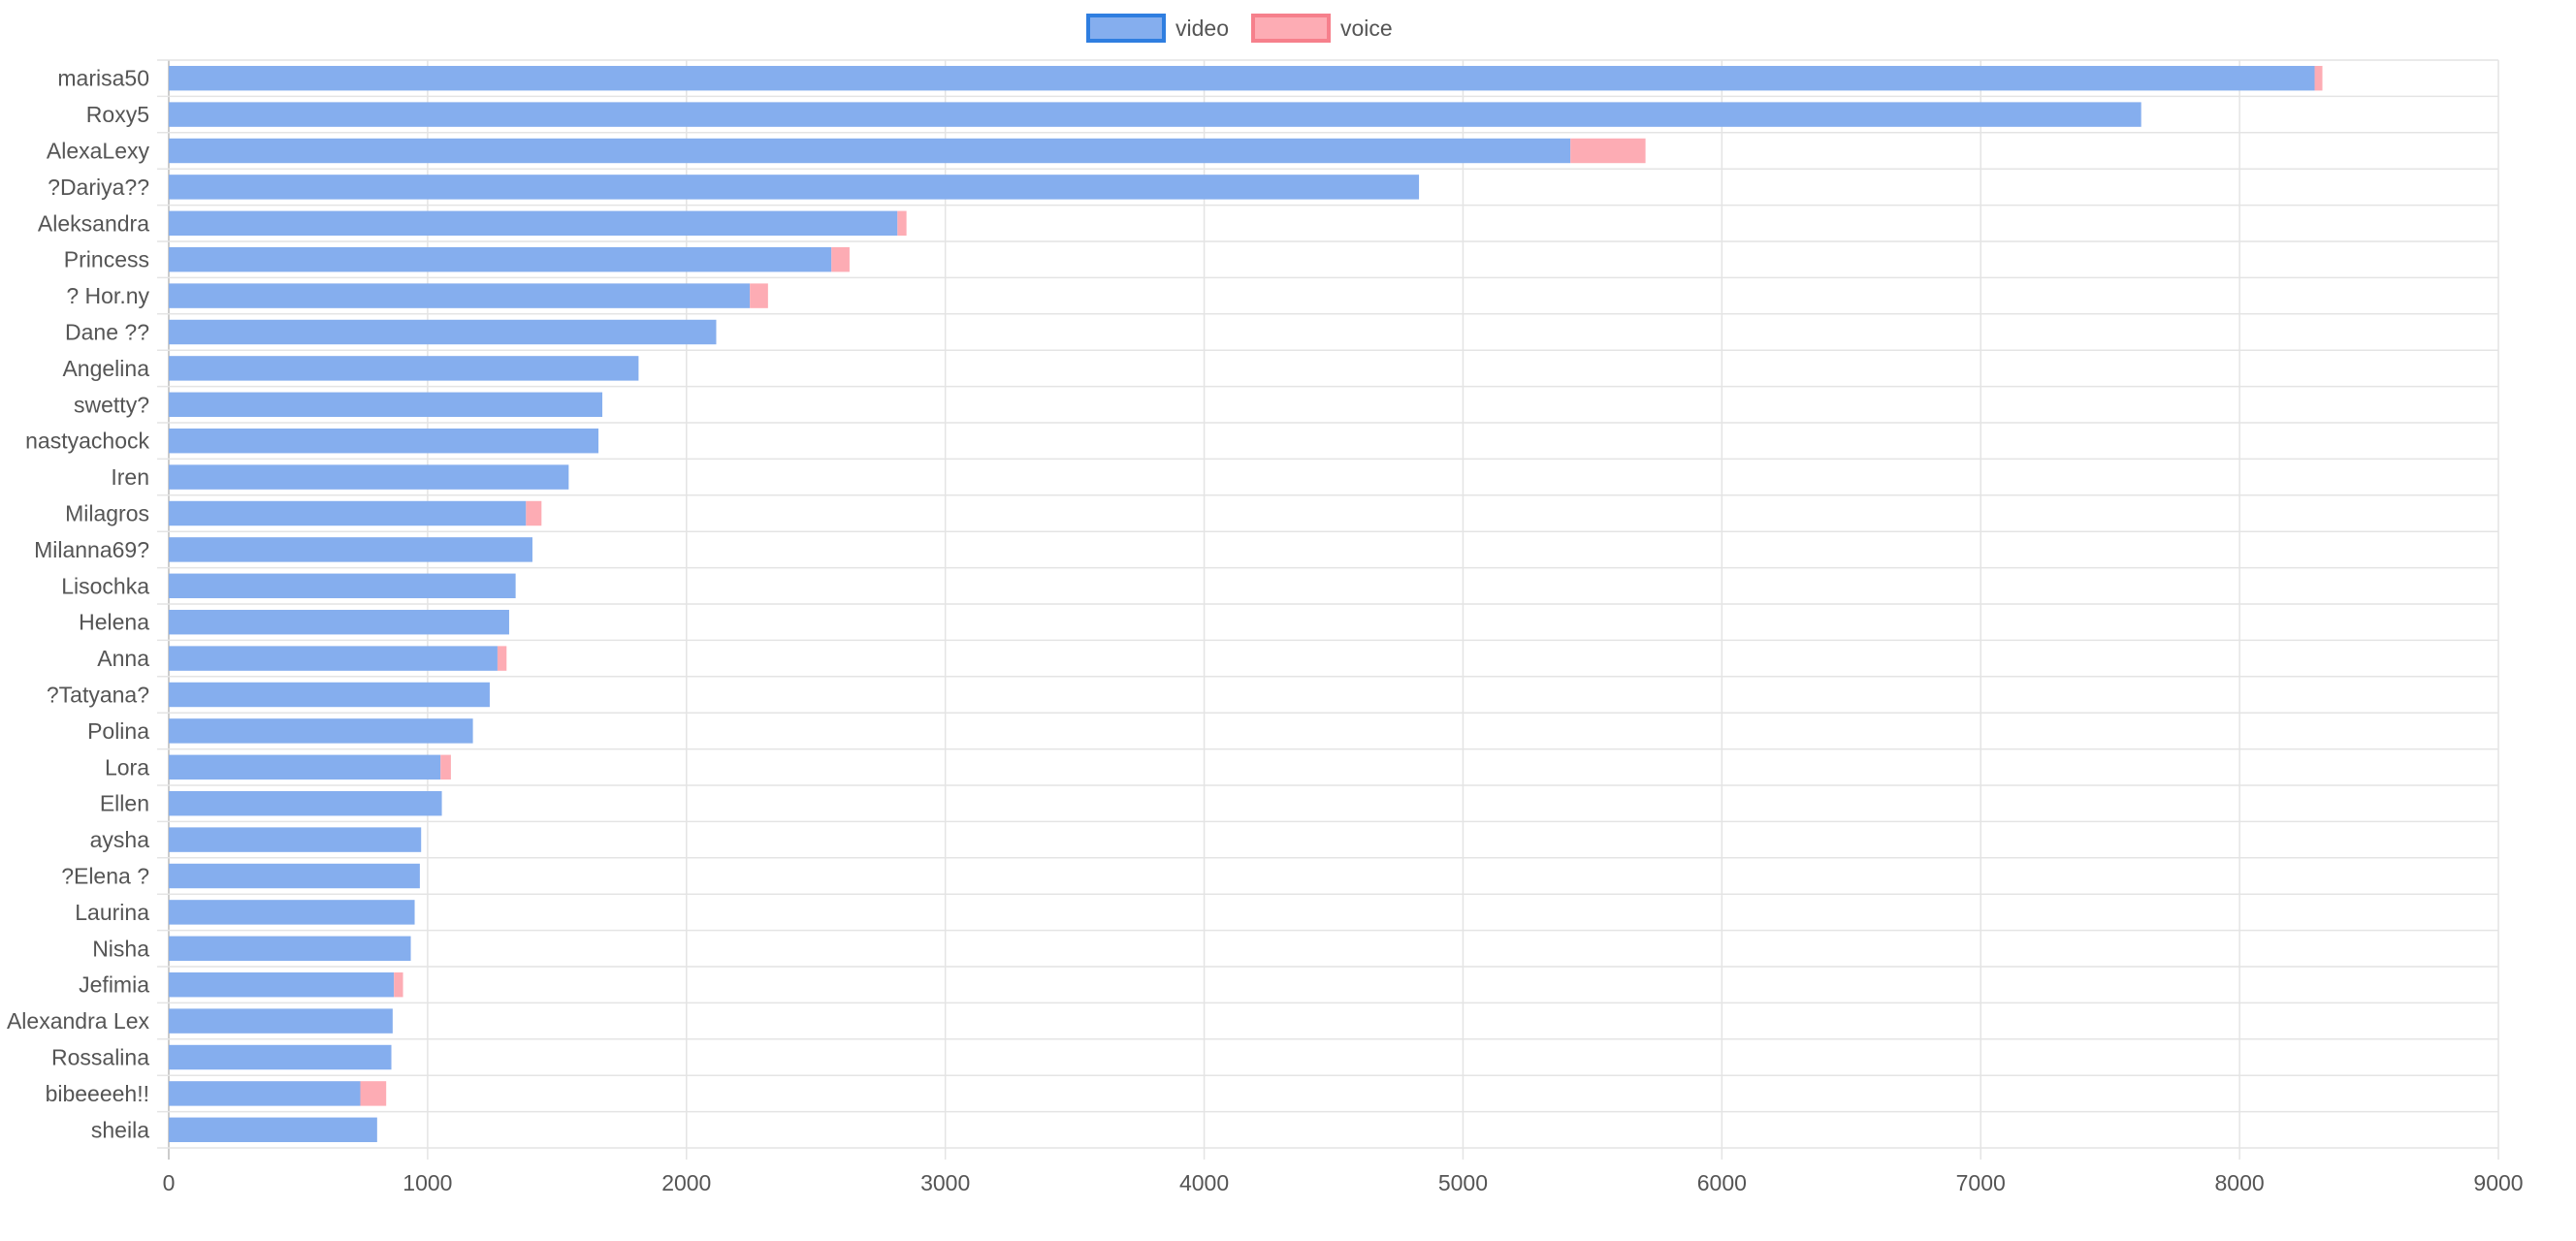  I want to click on x-tick-label: 4000, so click(1204, 1182).